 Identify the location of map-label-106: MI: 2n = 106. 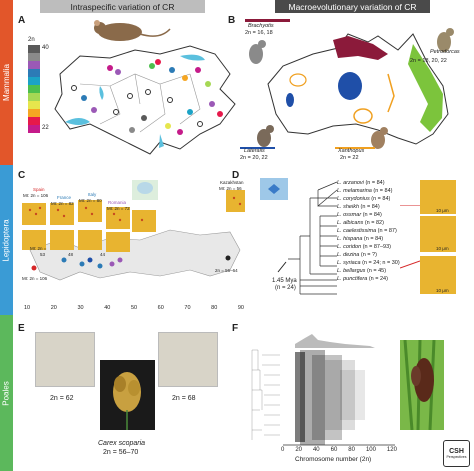
(35, 278).